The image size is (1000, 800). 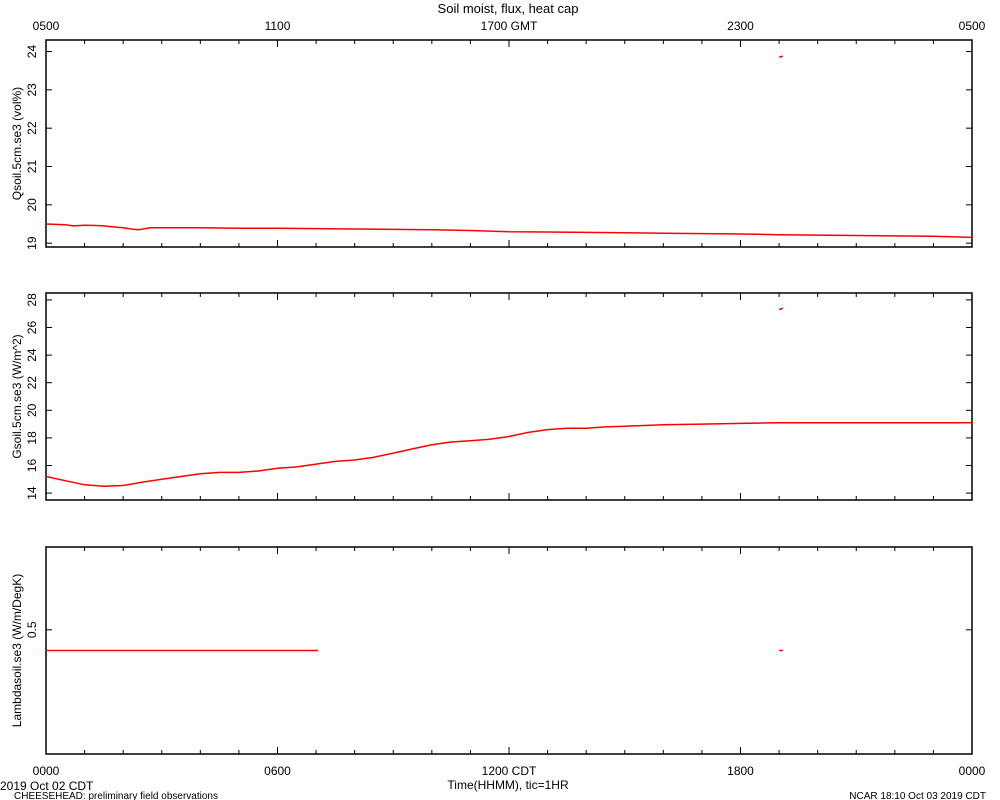 What do you see at coordinates (278, 26) in the screenshot?
I see `top-axis-tick-label: 1100` at bounding box center [278, 26].